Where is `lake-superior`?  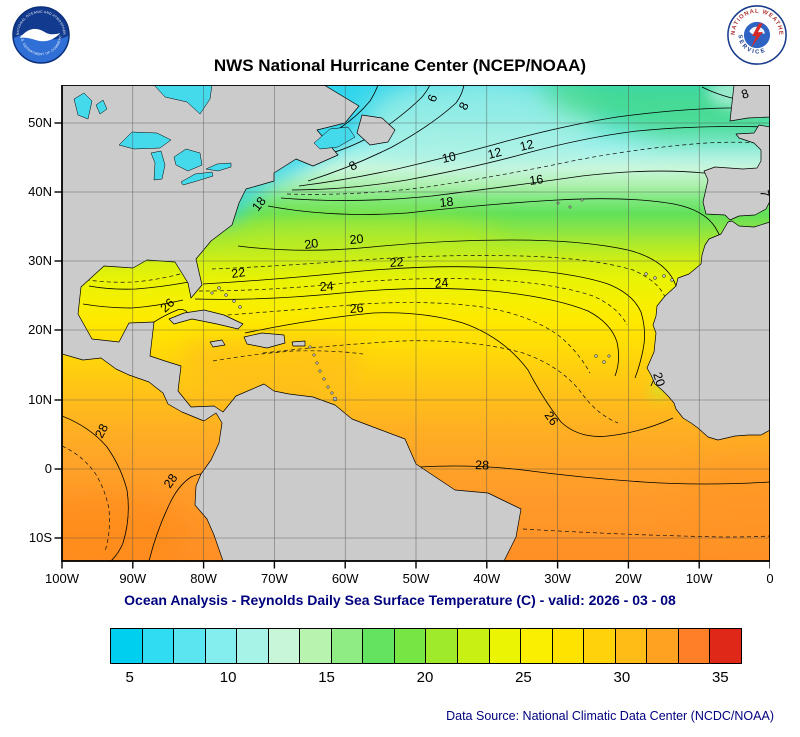
lake-superior is located at coordinates (145, 140).